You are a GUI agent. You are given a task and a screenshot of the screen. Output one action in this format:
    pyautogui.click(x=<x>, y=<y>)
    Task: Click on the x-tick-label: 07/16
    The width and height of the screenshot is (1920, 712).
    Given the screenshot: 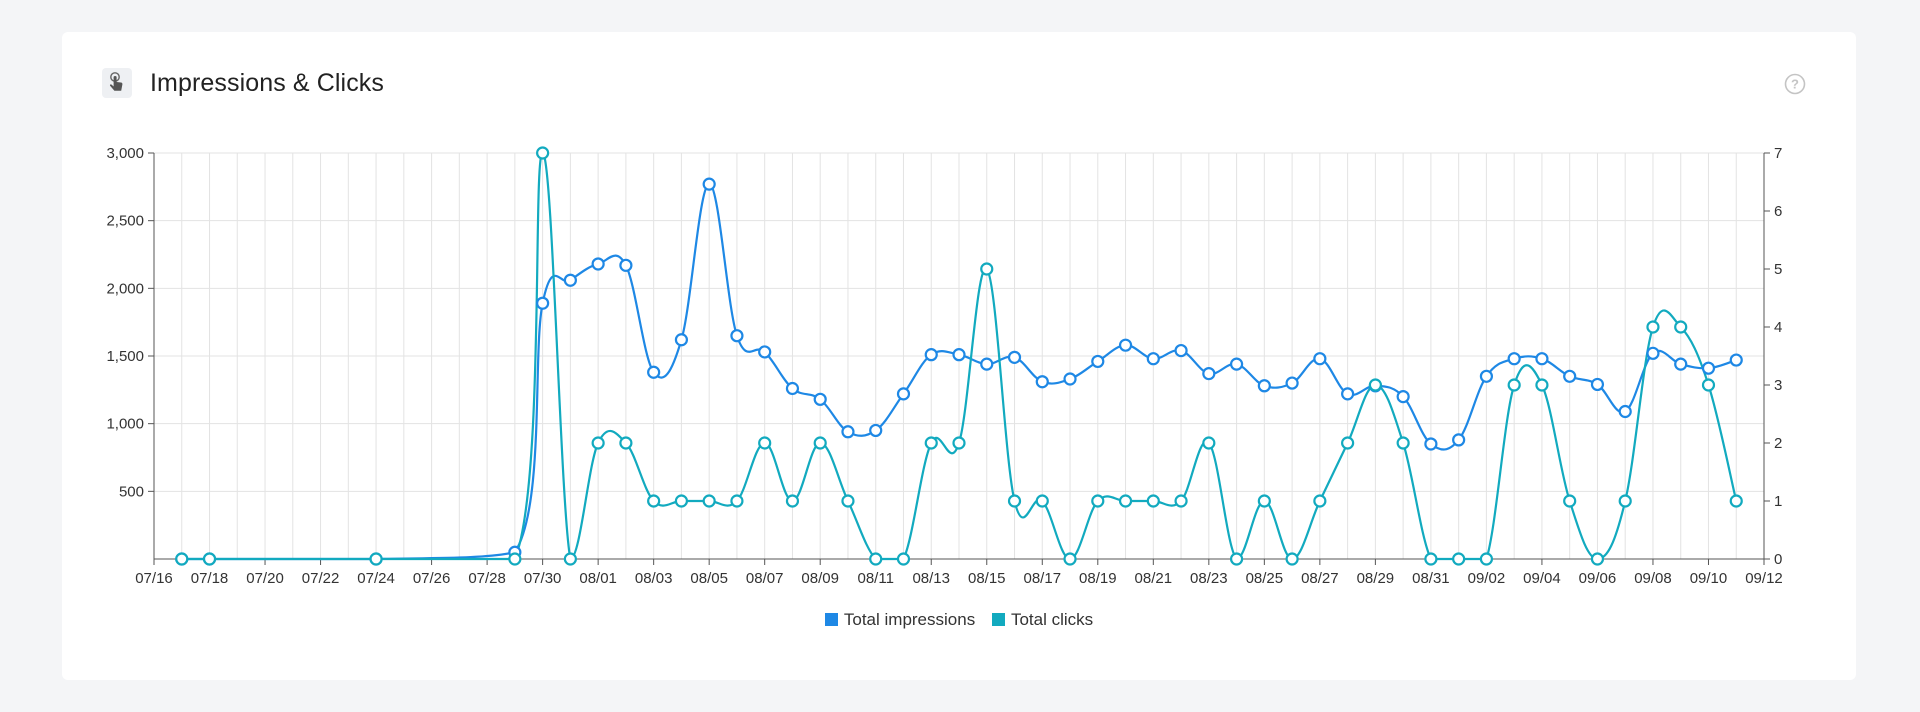 What is the action you would take?
    pyautogui.click(x=154, y=578)
    